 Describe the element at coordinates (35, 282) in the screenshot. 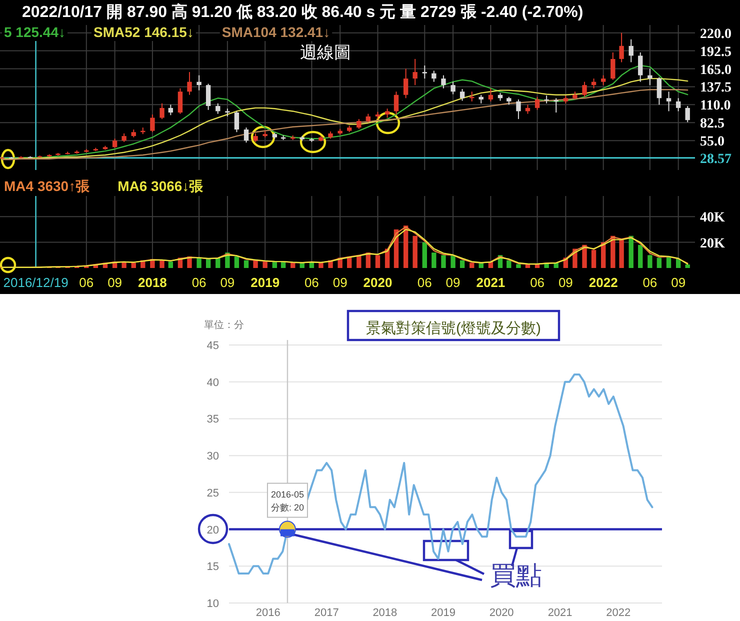

I see `x-tick-label: 2016/12/19` at that location.